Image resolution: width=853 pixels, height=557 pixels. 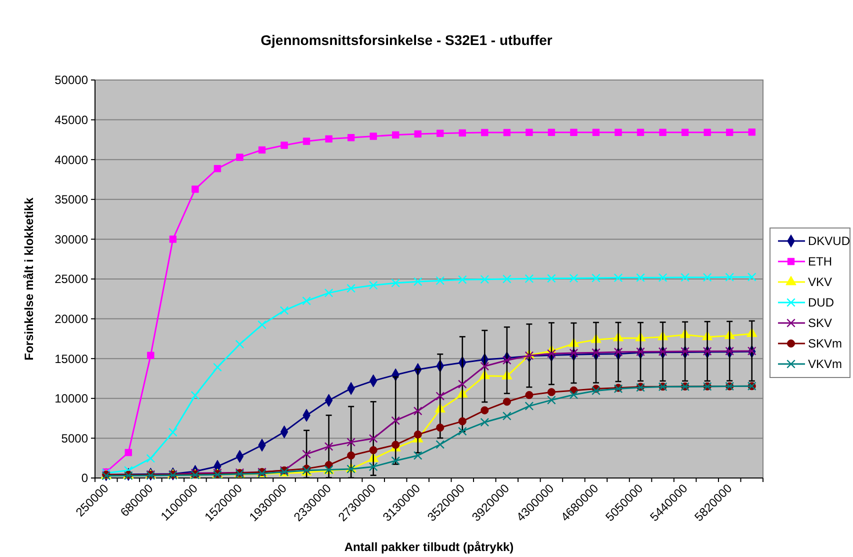 I want to click on legend-label: VKV, so click(x=820, y=282).